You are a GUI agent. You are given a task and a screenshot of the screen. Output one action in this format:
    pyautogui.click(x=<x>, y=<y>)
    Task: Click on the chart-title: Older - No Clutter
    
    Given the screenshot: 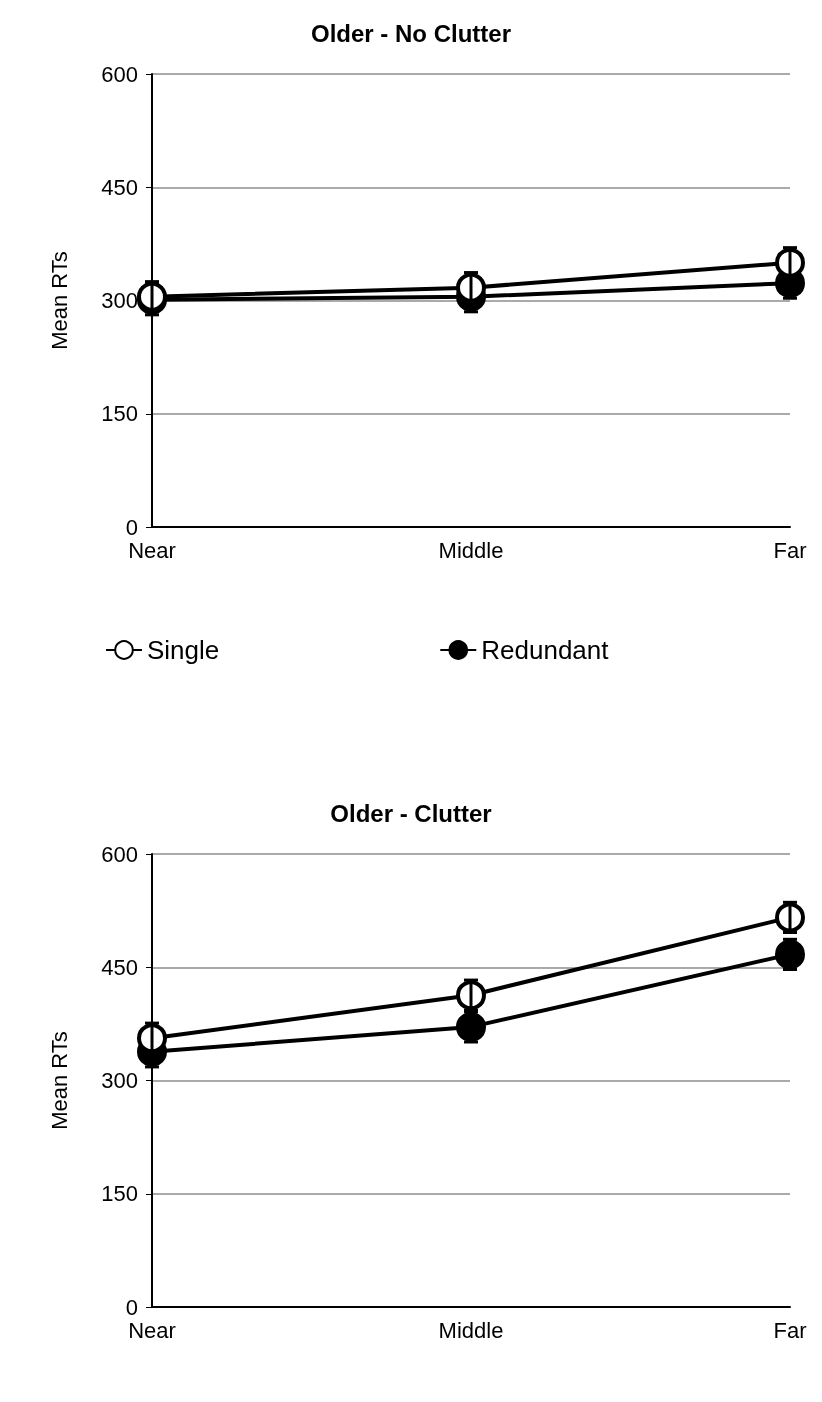 What is the action you would take?
    pyautogui.click(x=411, y=33)
    